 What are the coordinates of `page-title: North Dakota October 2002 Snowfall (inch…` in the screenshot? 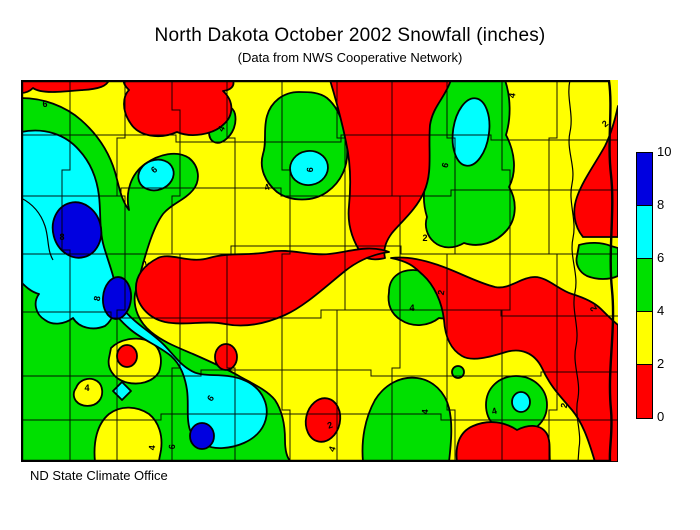 It's located at (350, 35).